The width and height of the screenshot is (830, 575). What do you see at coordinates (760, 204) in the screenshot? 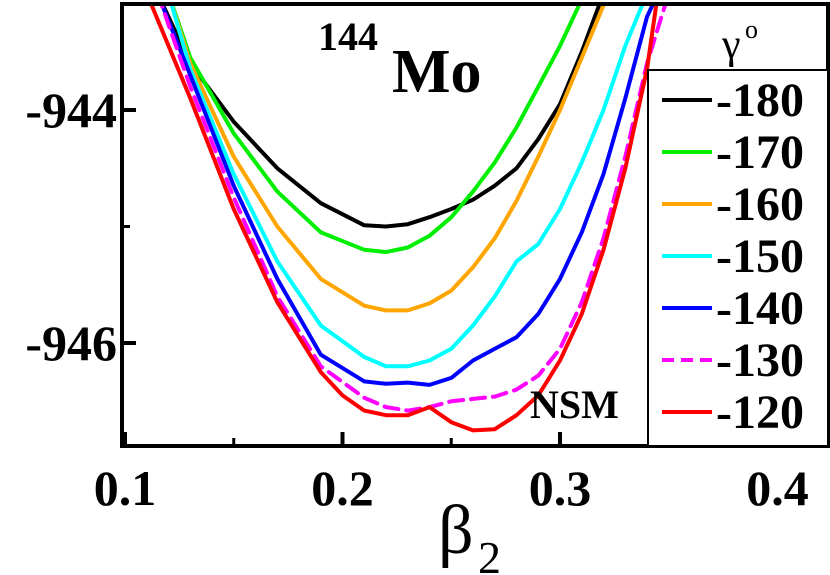
I see `legend-label-gamma-160: -160` at bounding box center [760, 204].